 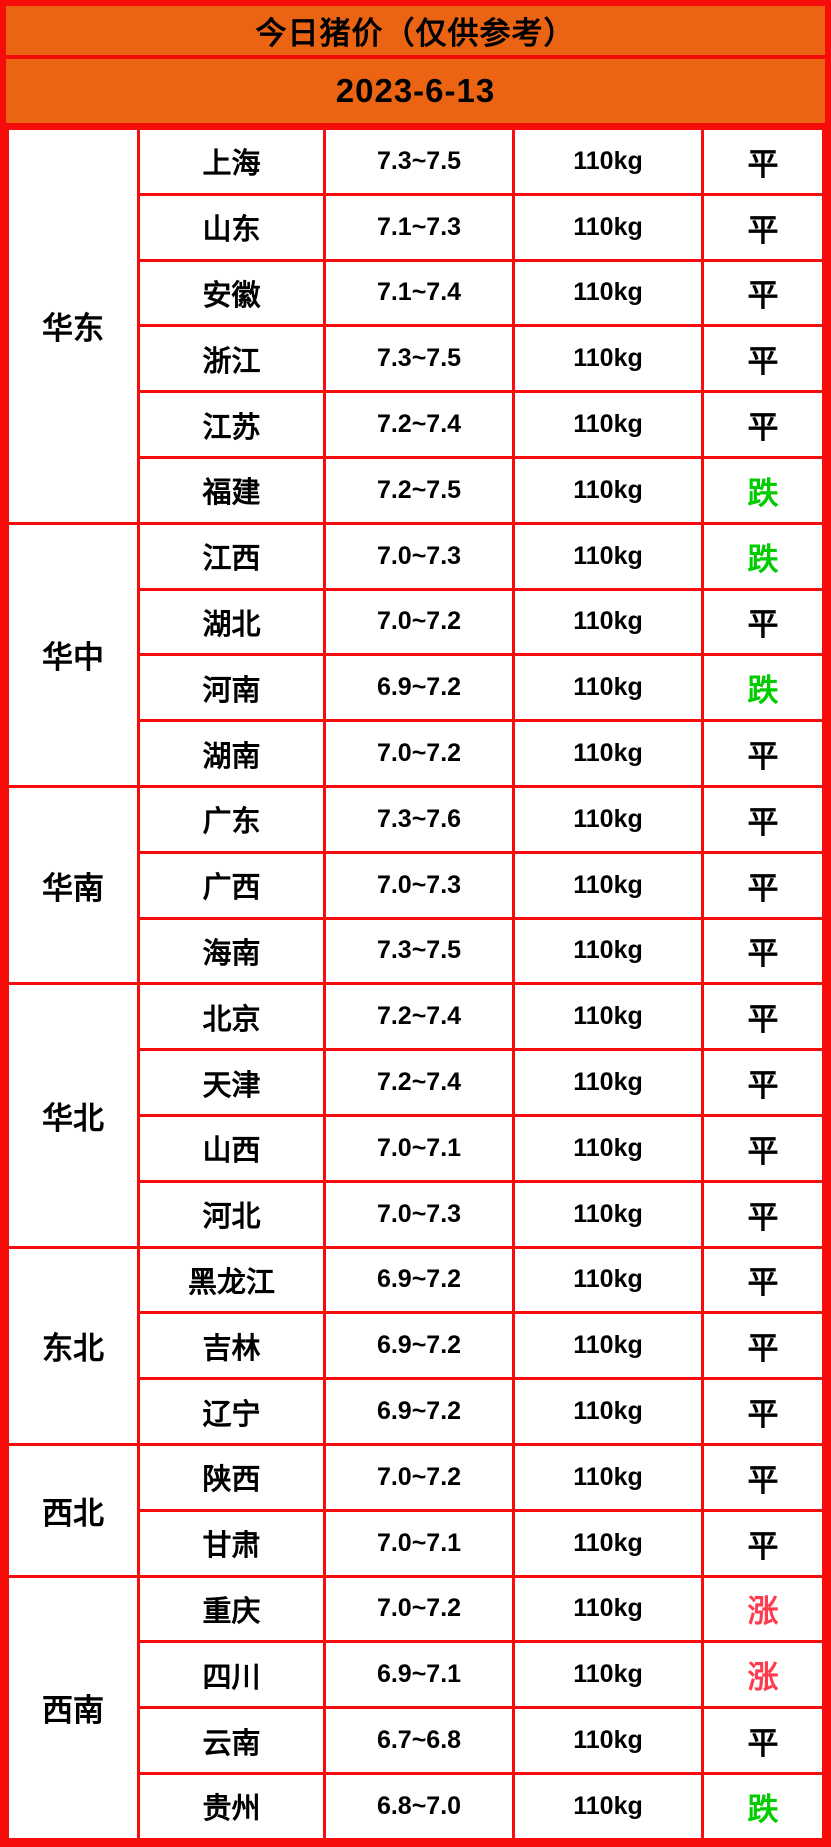 I want to click on table-row: 福建 7.2~7.5 110kg 跌, so click(x=416, y=490).